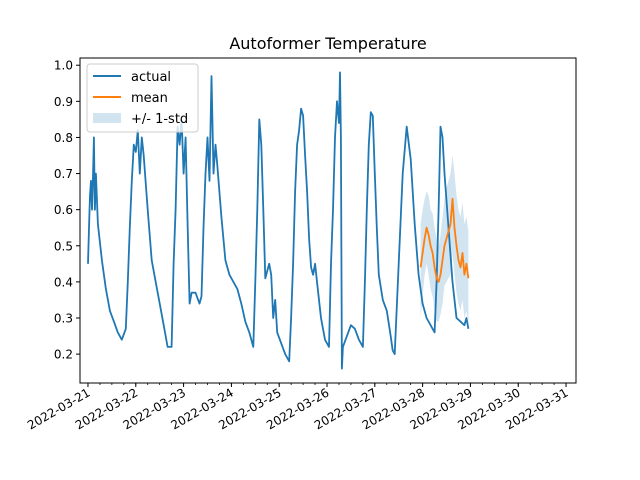 The height and width of the screenshot is (480, 640). I want to click on y-tick-label: 0.2, so click(63, 355).